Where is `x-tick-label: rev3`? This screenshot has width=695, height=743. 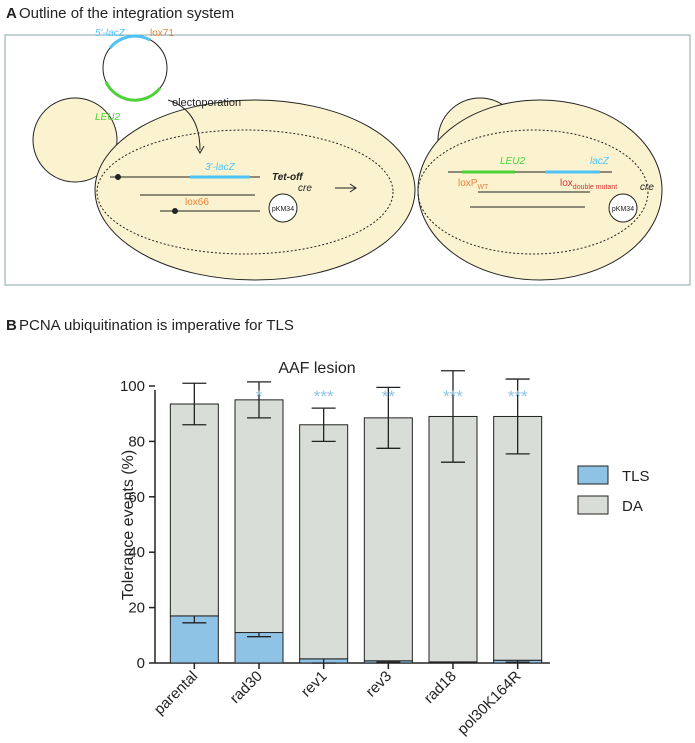 x-tick-label: rev3 is located at coordinates (379, 684).